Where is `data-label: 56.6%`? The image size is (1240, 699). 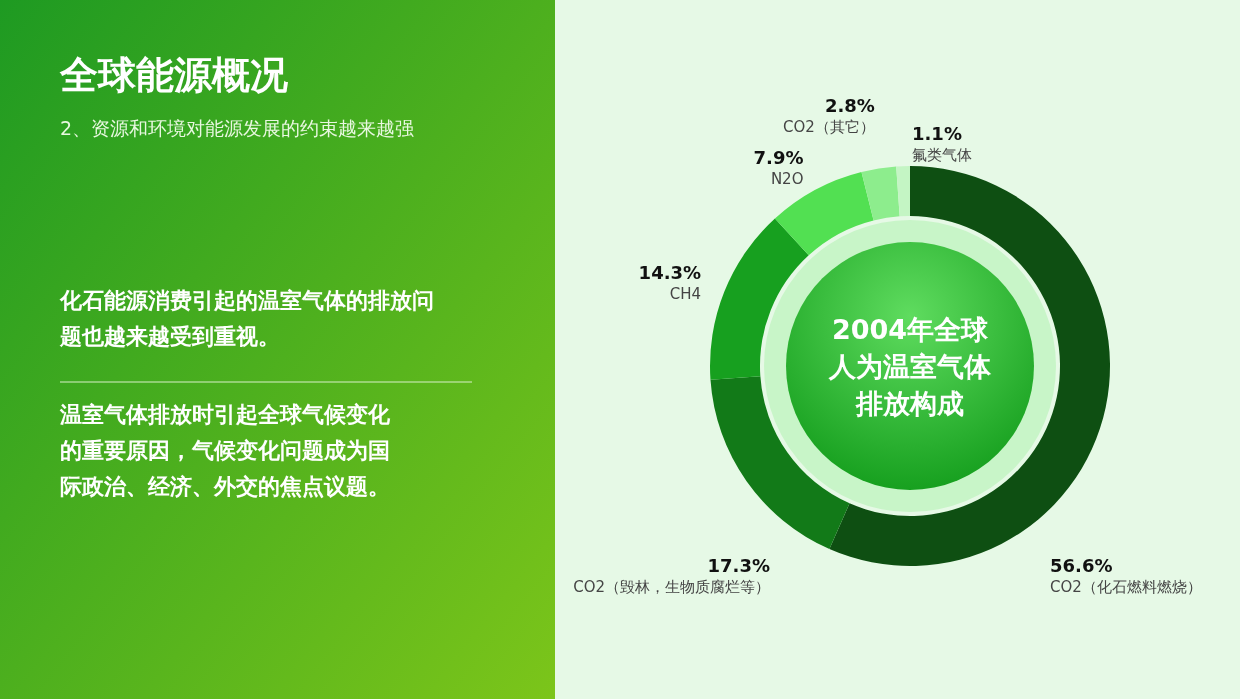
data-label: 56.6% is located at coordinates (1081, 565).